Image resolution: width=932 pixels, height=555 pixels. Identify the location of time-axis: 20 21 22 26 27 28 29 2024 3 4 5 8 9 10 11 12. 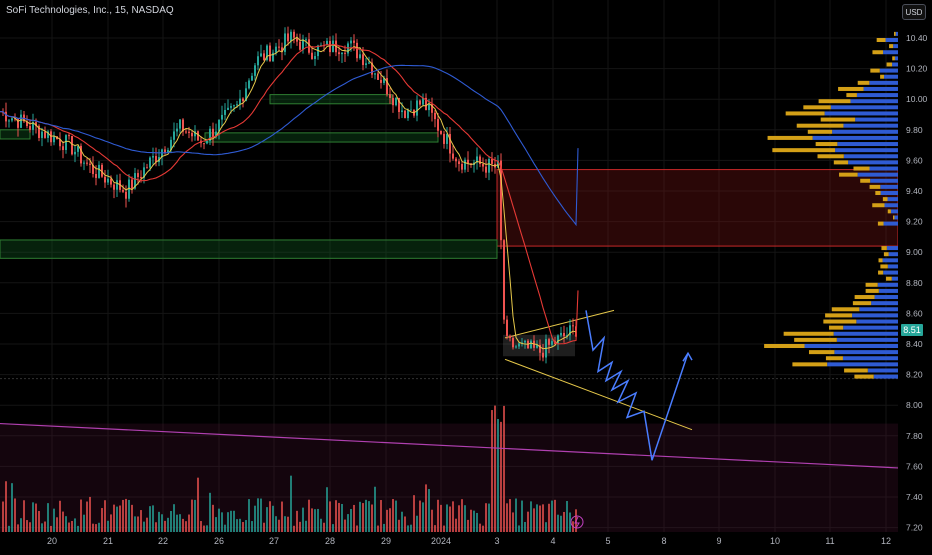
(466, 532).